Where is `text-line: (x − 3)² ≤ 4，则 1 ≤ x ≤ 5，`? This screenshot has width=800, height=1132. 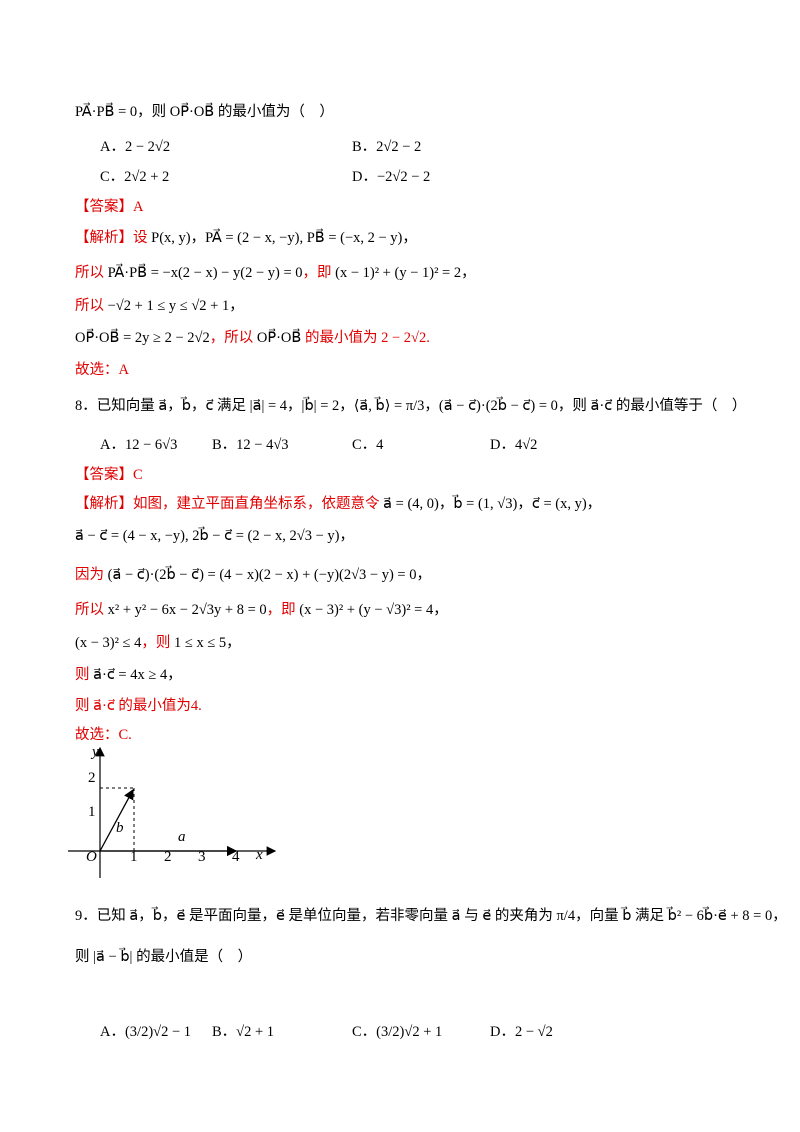 text-line: (x − 3)² ≤ 4，则 1 ≤ x ≤ 5， is located at coordinates (158, 641).